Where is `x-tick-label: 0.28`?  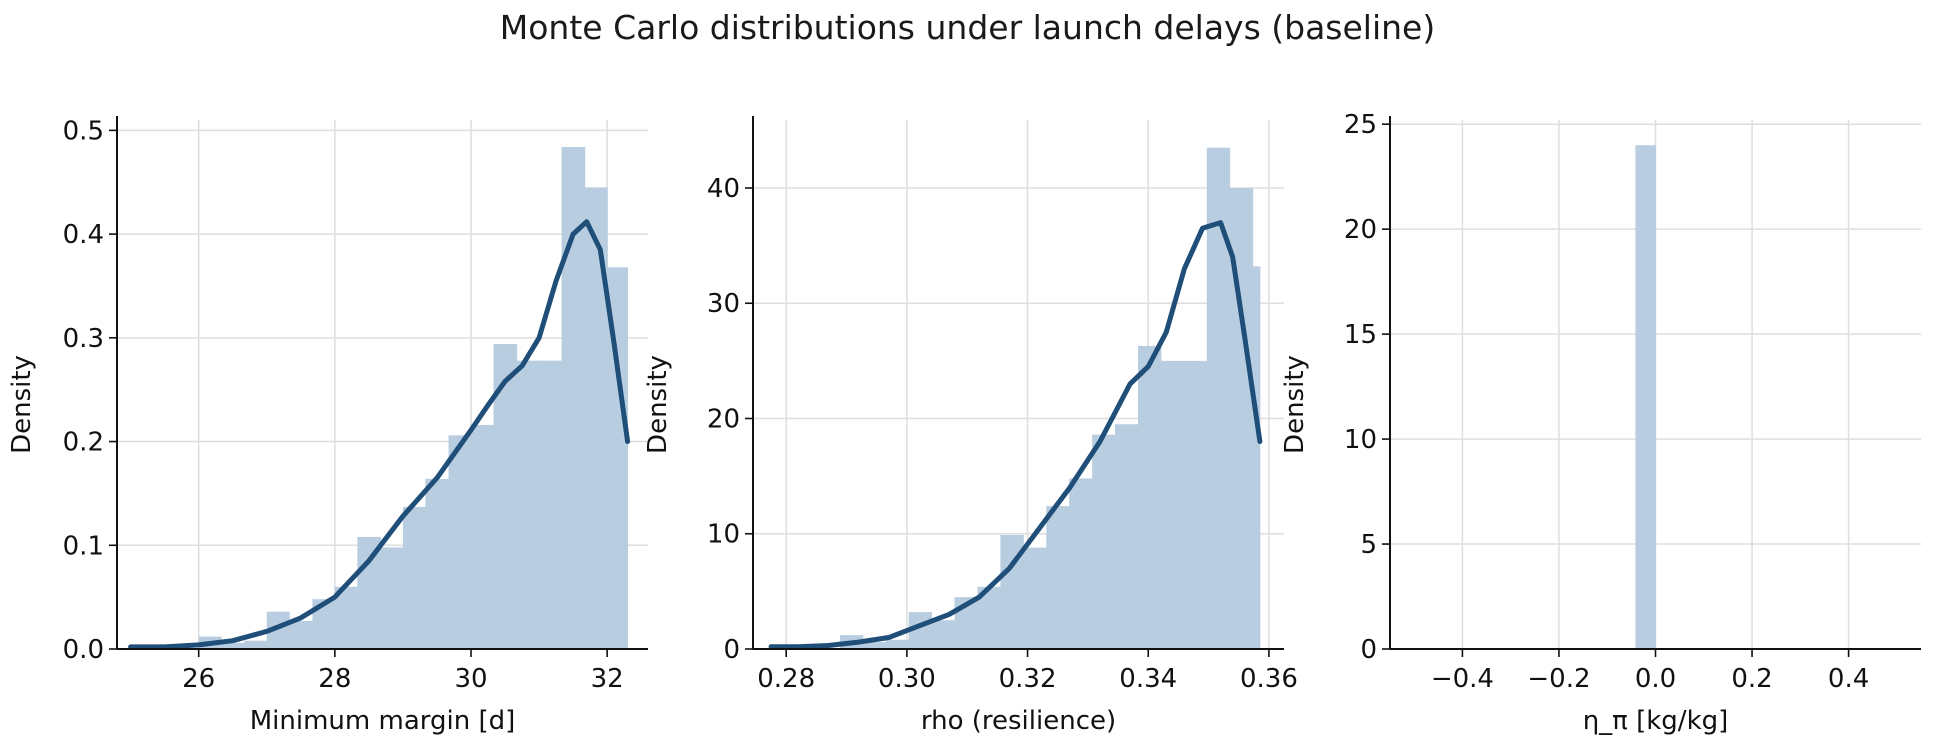 x-tick-label: 0.28 is located at coordinates (786, 679).